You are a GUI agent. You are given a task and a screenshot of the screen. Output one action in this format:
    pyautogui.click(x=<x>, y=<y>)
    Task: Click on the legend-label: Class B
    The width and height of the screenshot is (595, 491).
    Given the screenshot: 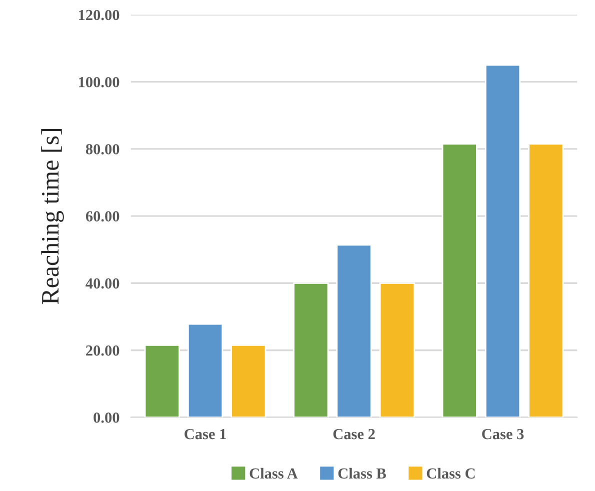 What is the action you would take?
    pyautogui.click(x=362, y=473)
    